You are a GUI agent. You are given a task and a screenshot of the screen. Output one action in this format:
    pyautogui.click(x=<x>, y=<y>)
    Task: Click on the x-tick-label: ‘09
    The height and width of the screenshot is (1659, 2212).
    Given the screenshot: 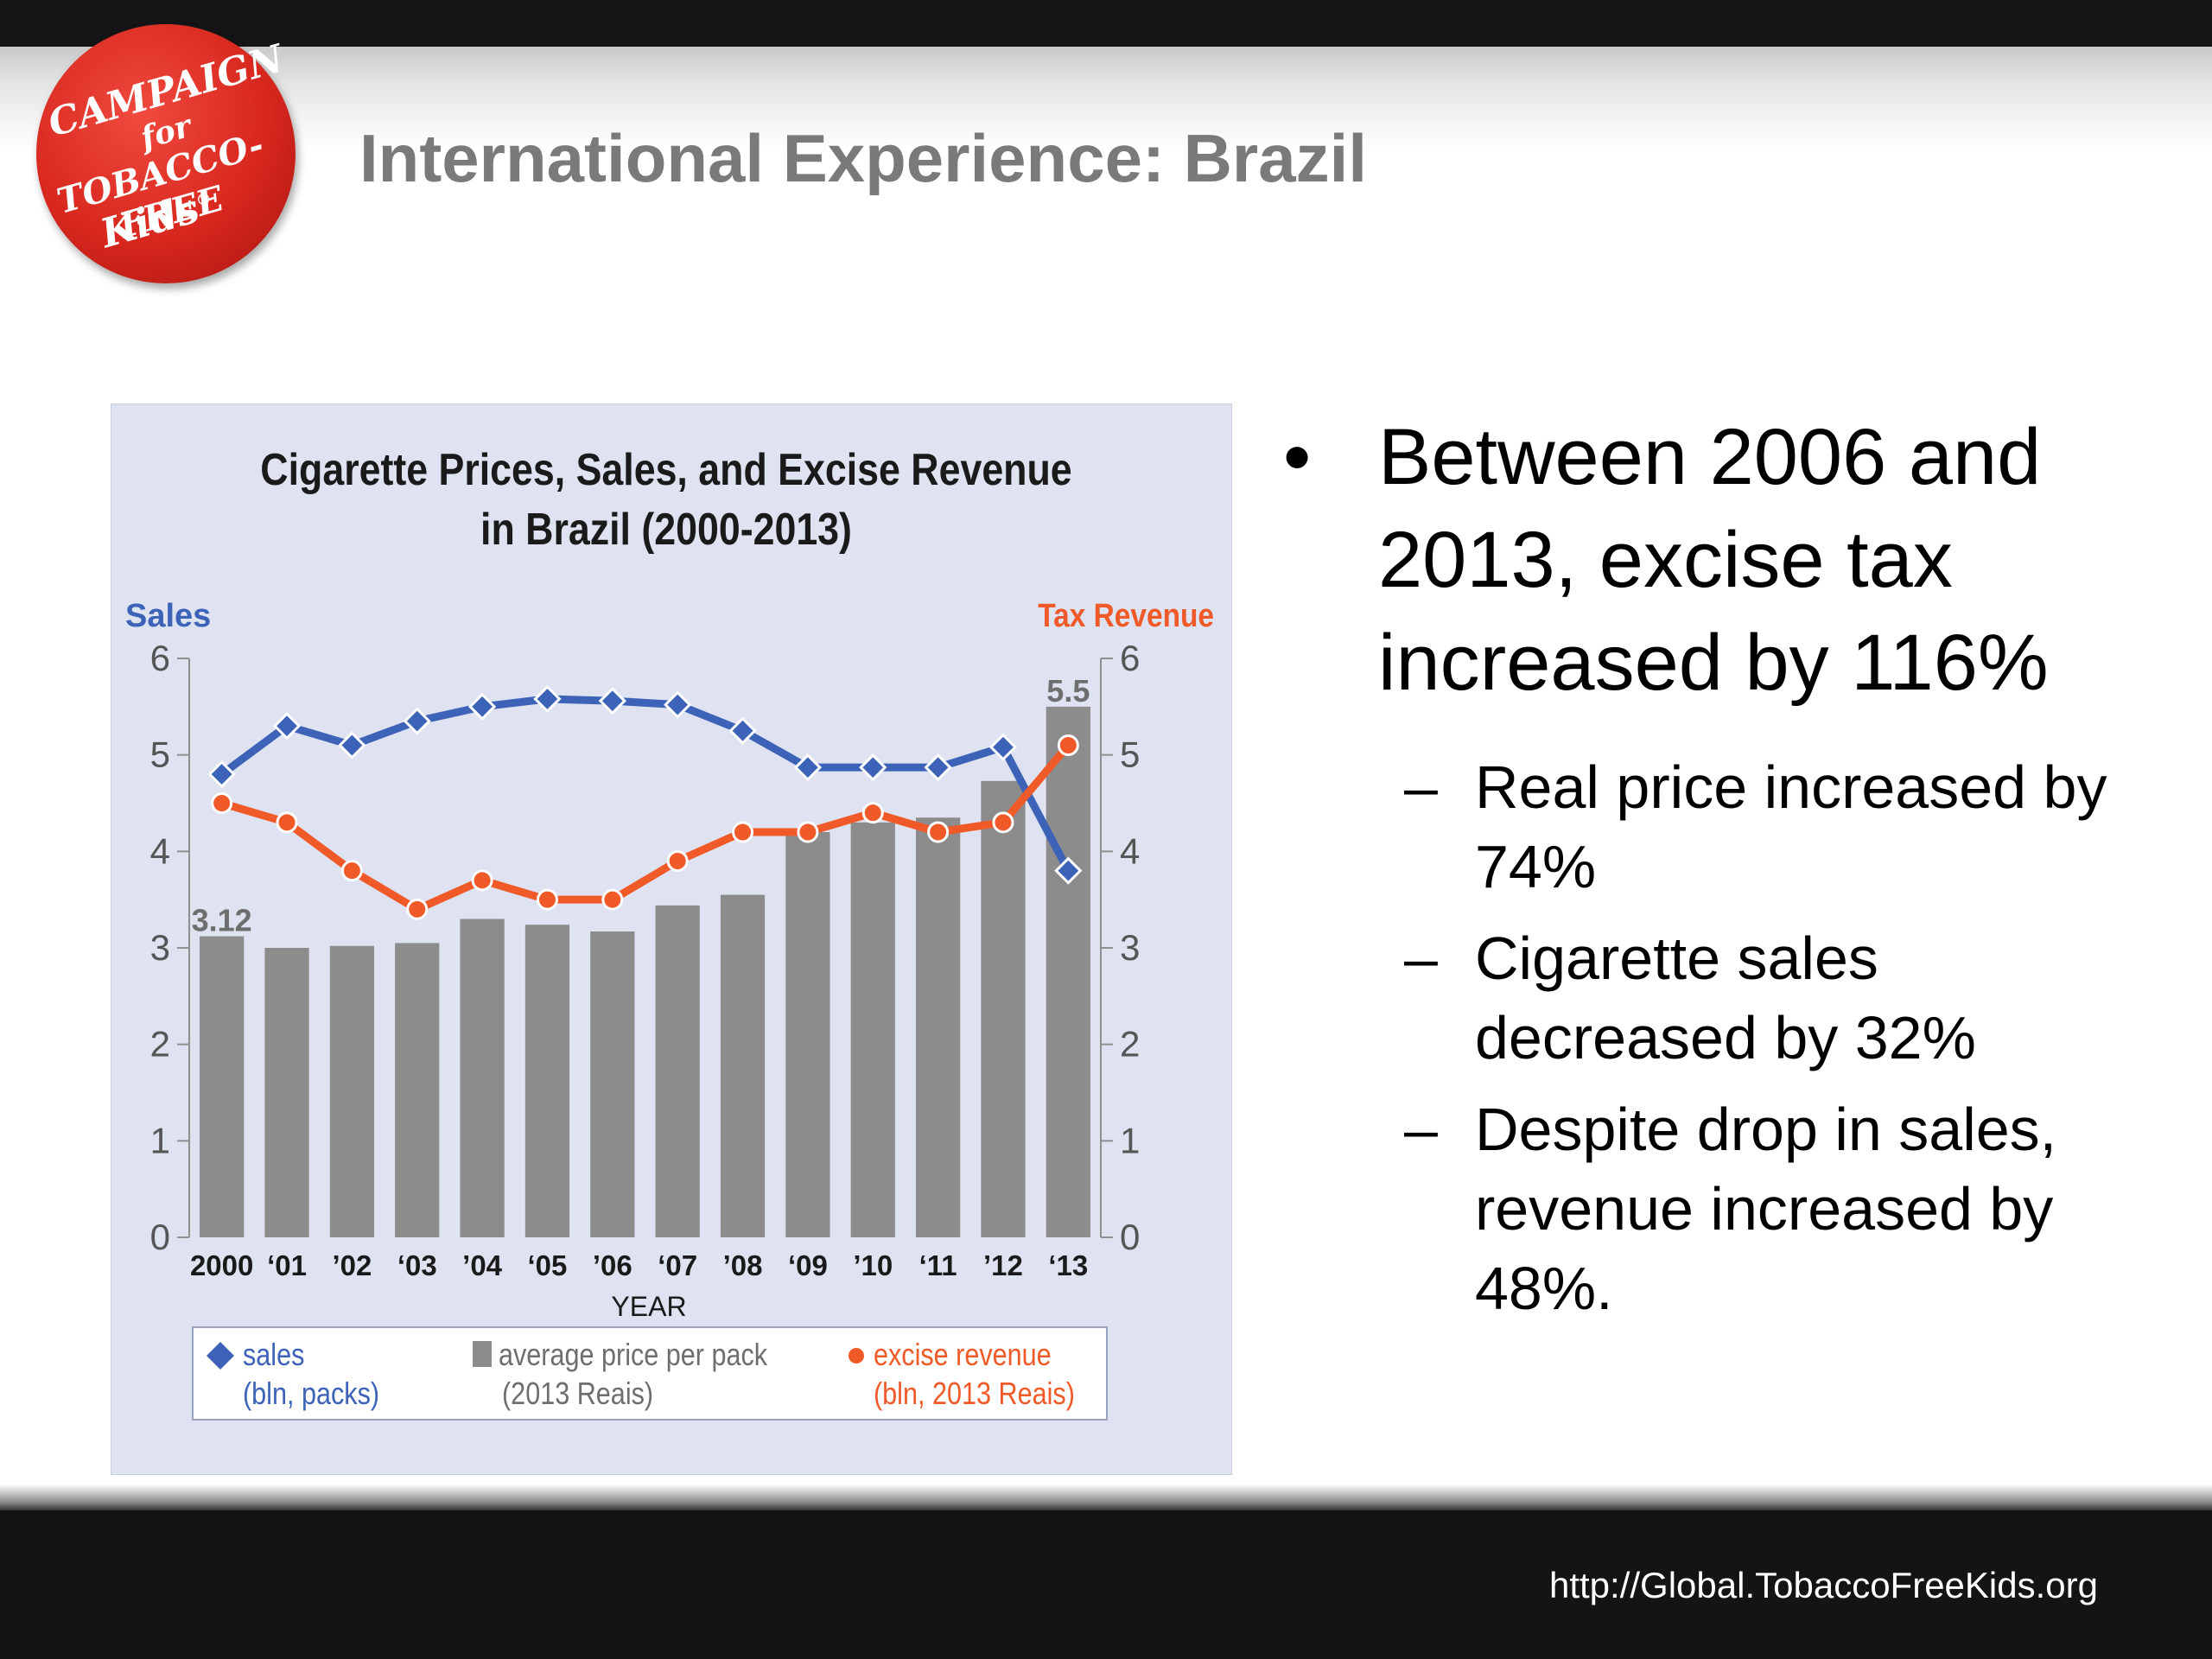 What is the action you would take?
    pyautogui.click(x=808, y=1265)
    